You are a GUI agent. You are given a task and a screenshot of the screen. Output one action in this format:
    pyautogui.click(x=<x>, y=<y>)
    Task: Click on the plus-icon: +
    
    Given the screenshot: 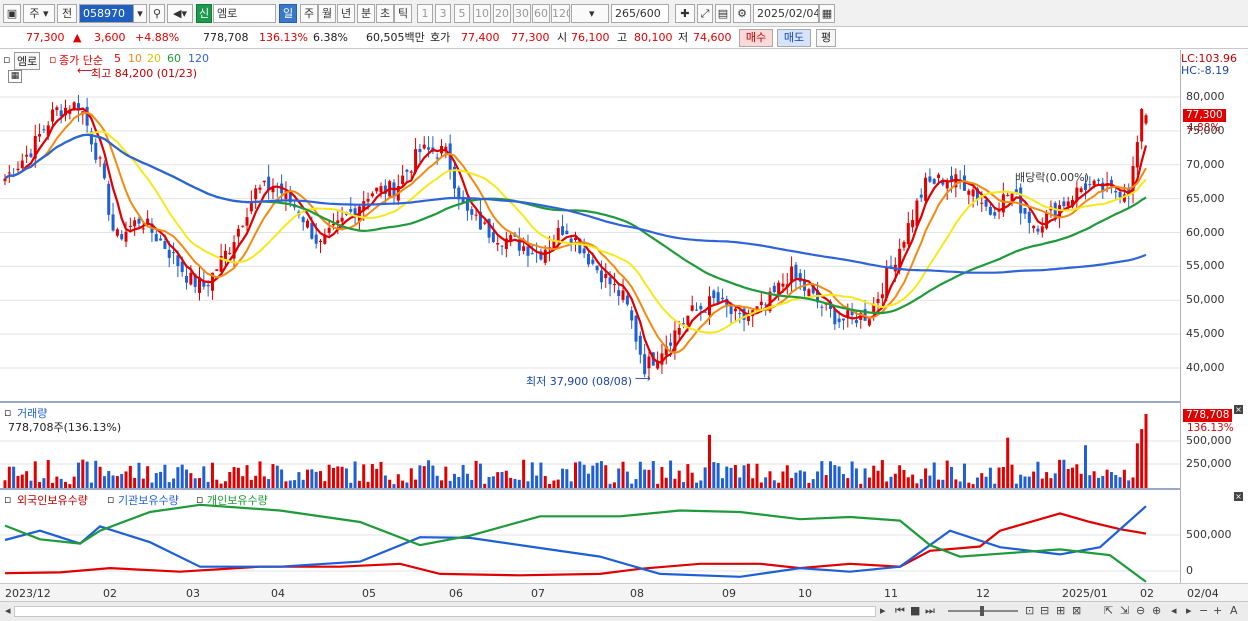 What is the action you would take?
    pyautogui.click(x=1218, y=610)
    